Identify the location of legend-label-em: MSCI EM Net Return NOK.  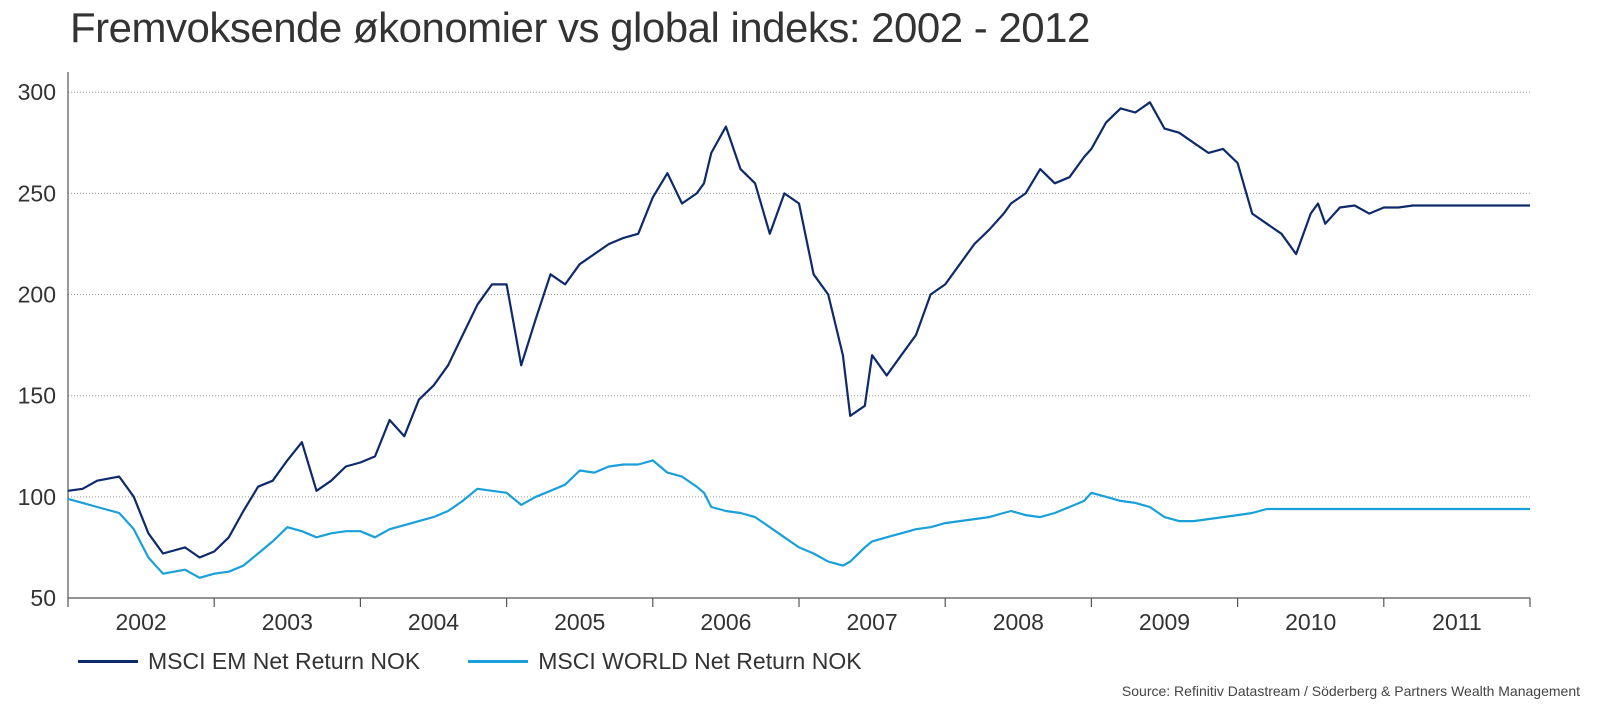
(284, 661).